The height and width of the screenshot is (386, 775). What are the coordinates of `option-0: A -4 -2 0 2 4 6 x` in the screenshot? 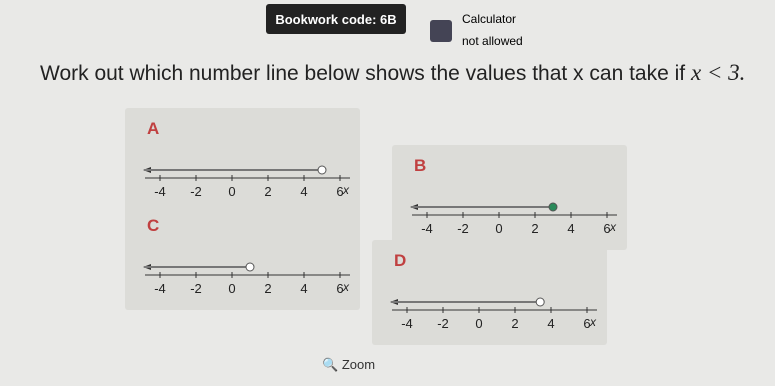 It's located at (242, 160).